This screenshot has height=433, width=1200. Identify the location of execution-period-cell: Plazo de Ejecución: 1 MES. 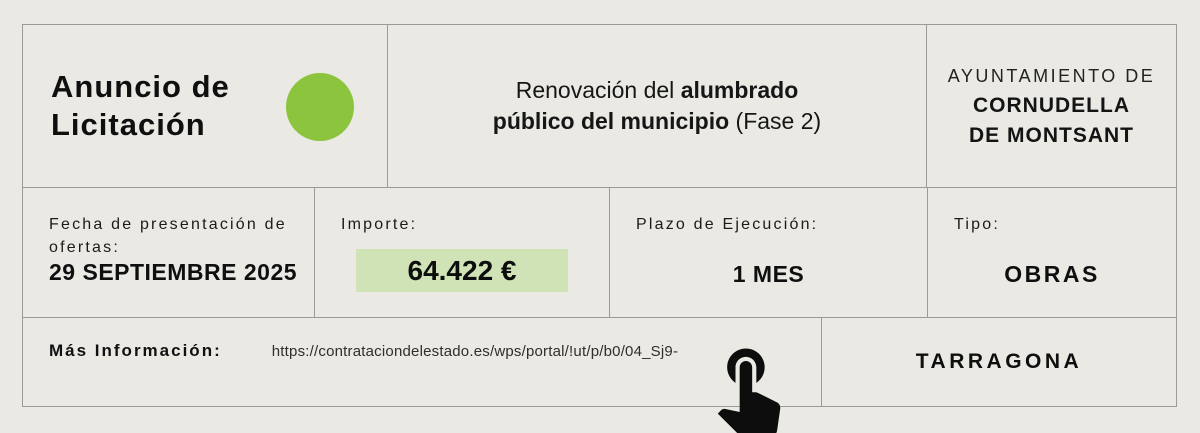
(769, 252).